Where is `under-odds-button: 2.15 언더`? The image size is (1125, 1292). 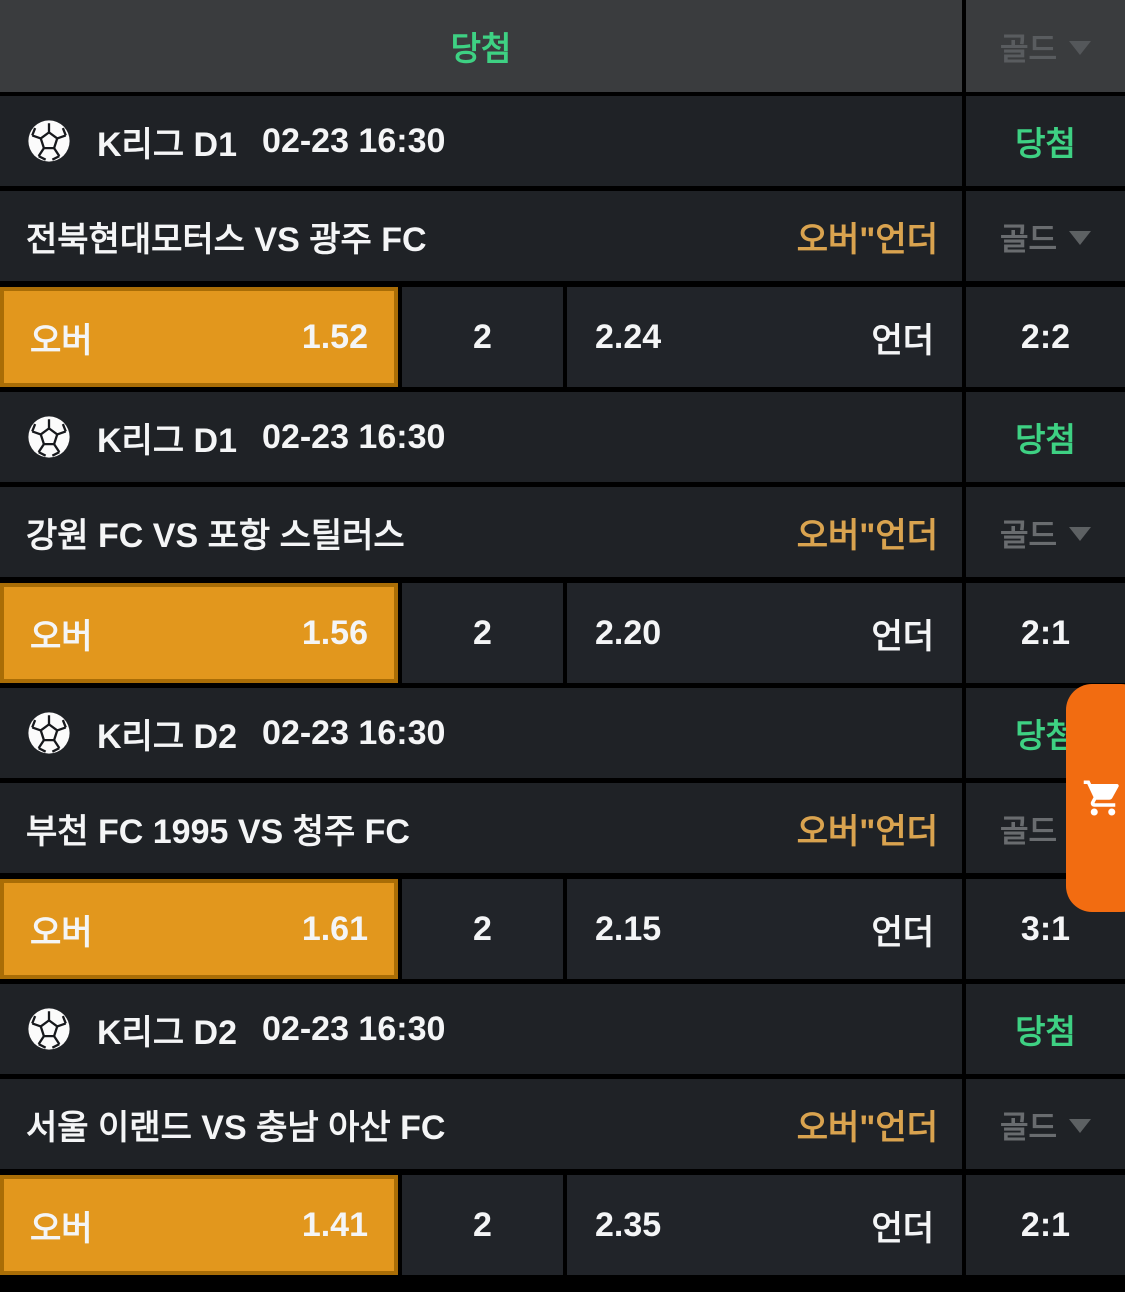 under-odds-button: 2.15 언더 is located at coordinates (764, 929).